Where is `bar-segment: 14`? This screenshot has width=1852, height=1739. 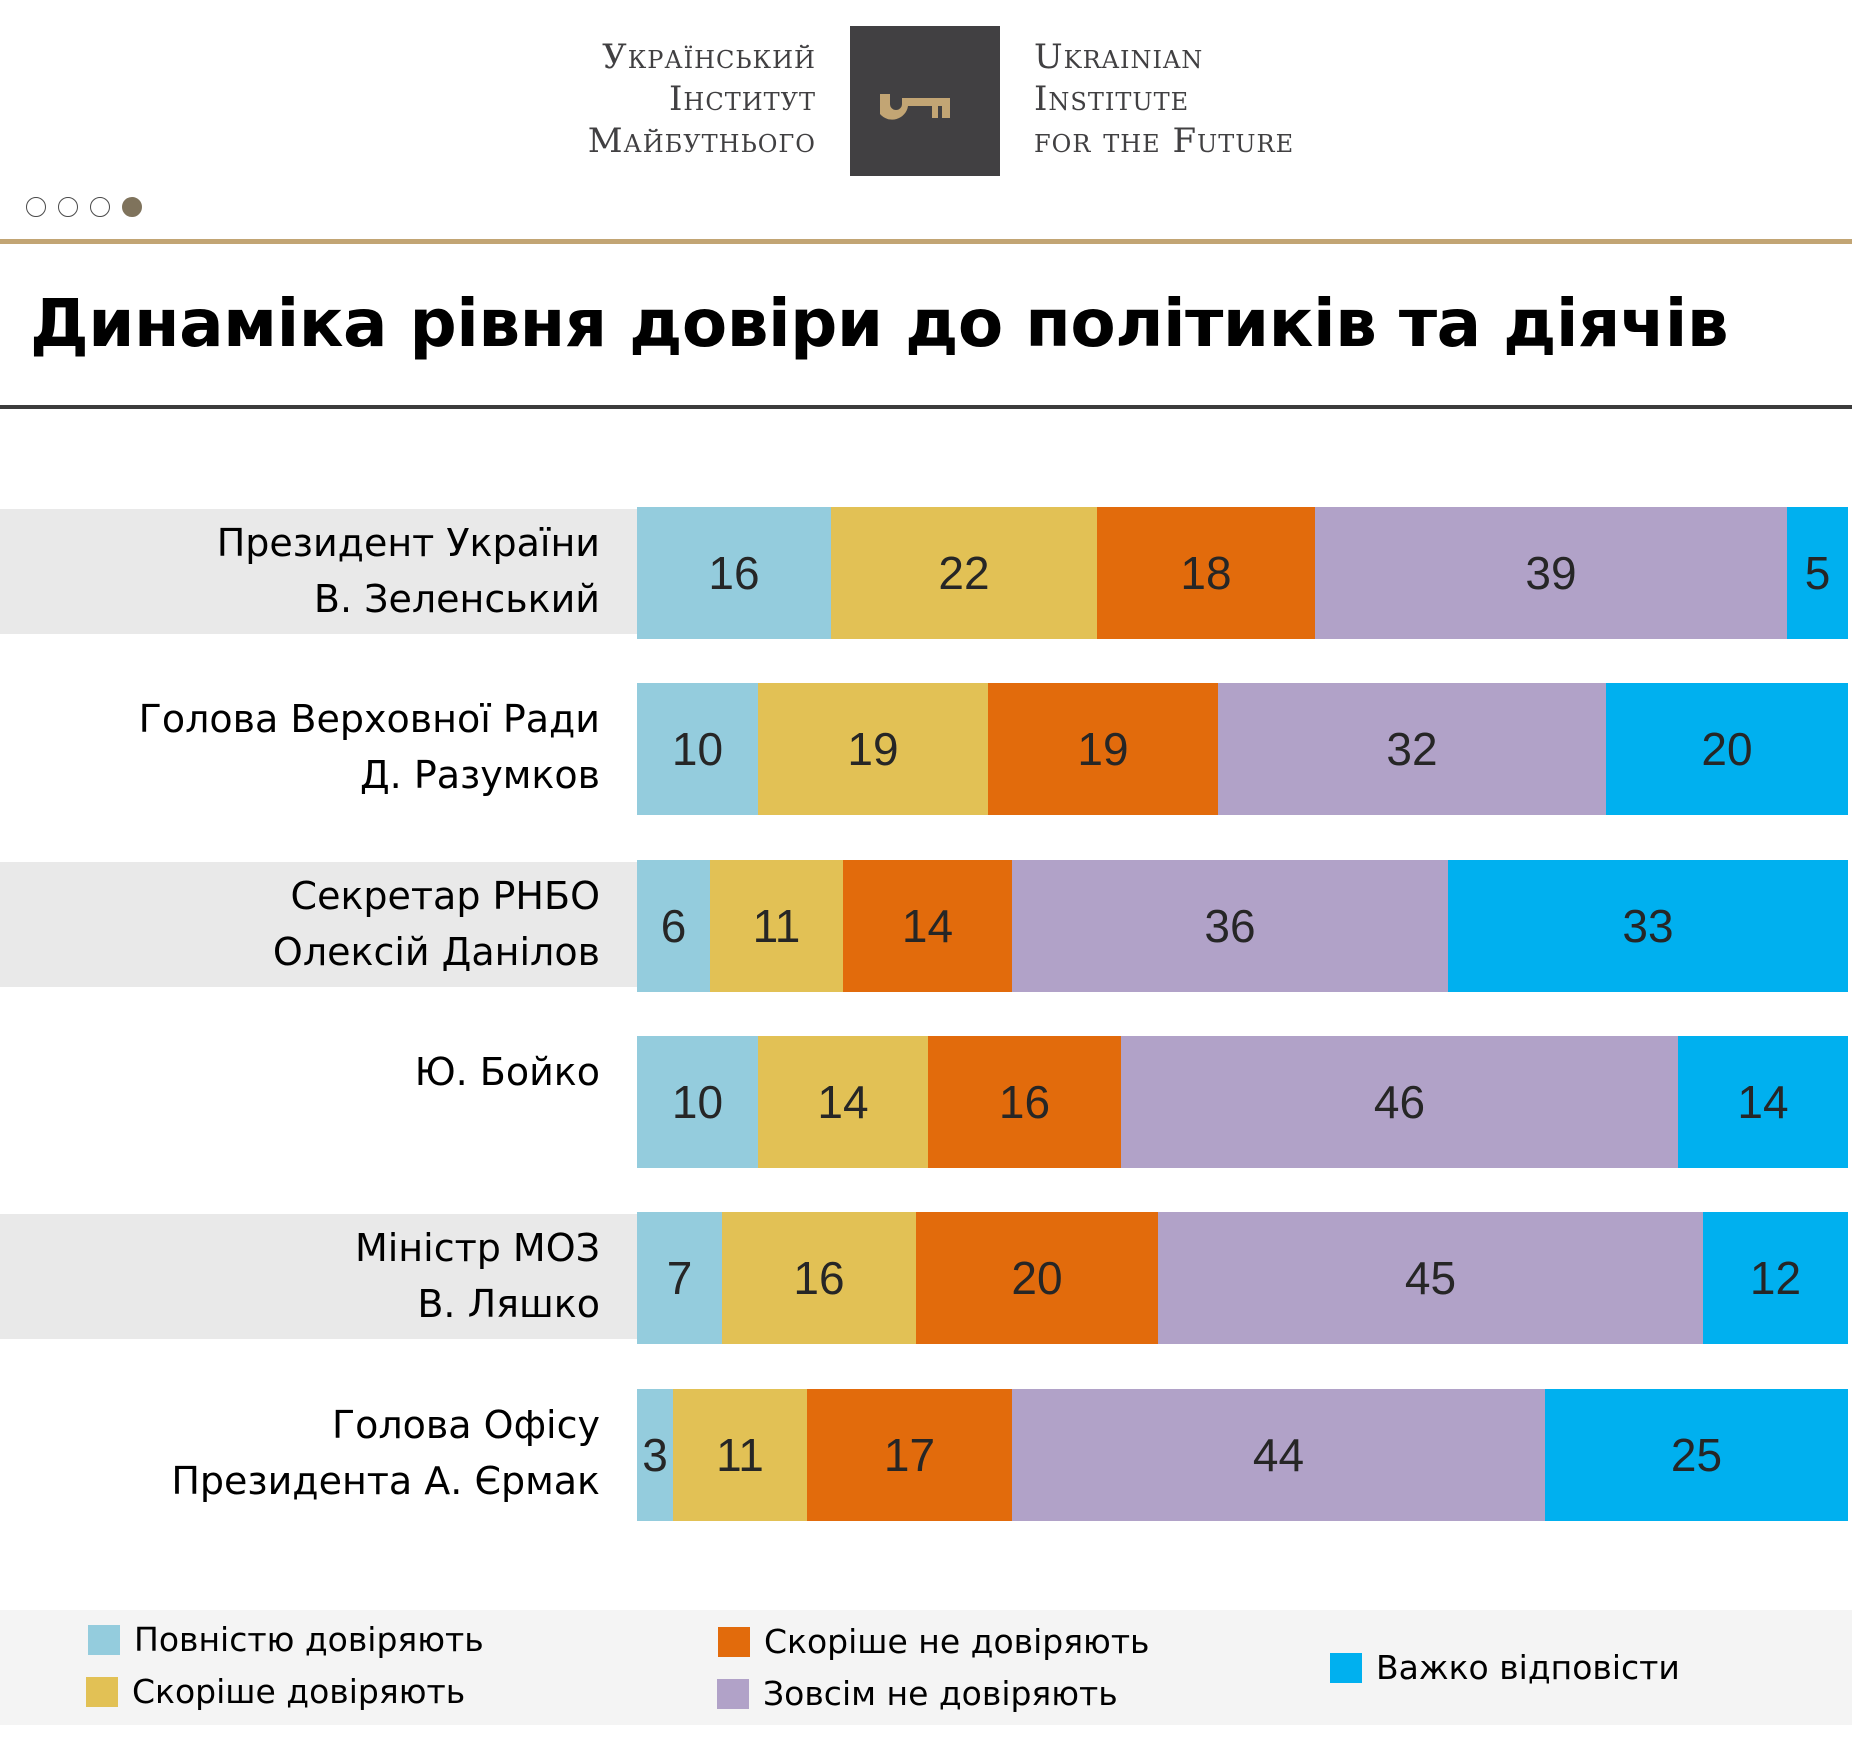 bar-segment: 14 is located at coordinates (1763, 1102).